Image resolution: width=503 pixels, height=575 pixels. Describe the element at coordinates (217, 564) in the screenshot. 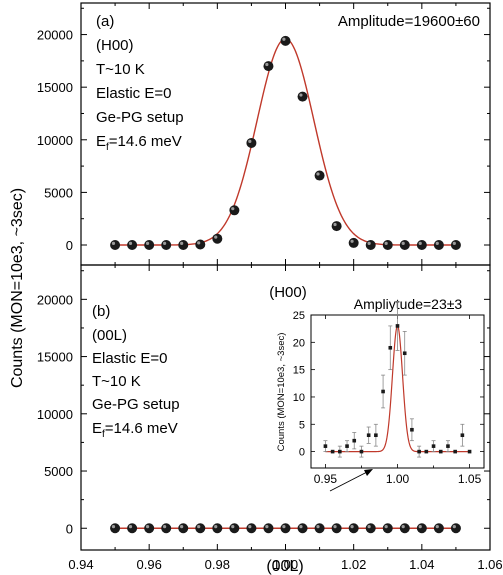

I see `panel-b-x-tick-label: 0.98` at that location.